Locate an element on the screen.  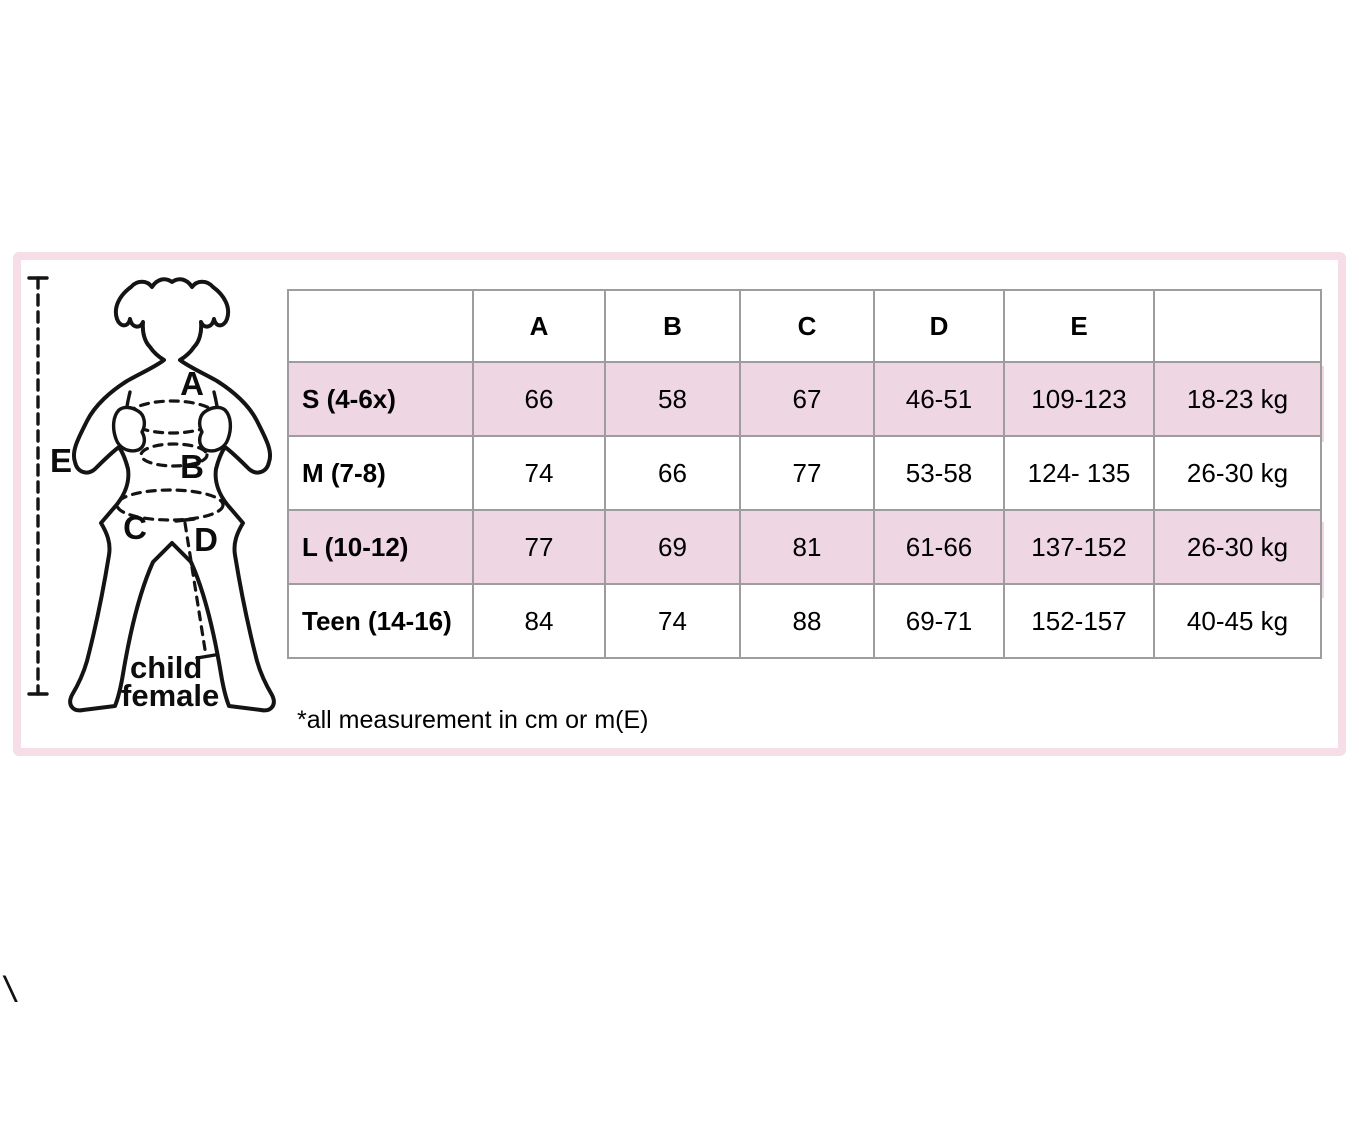
measure-label-b: B is located at coordinates (192, 466).